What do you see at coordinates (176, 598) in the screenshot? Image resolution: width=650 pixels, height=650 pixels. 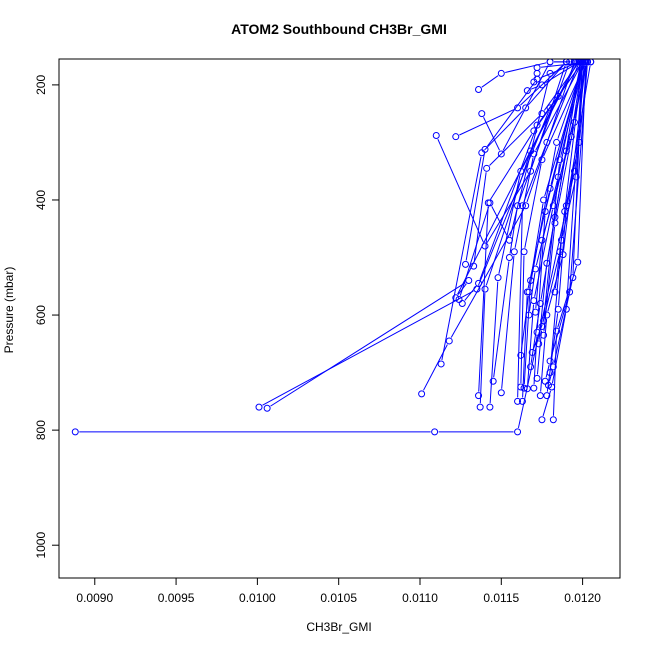 I see `x-tick-label: 0.0095` at bounding box center [176, 598].